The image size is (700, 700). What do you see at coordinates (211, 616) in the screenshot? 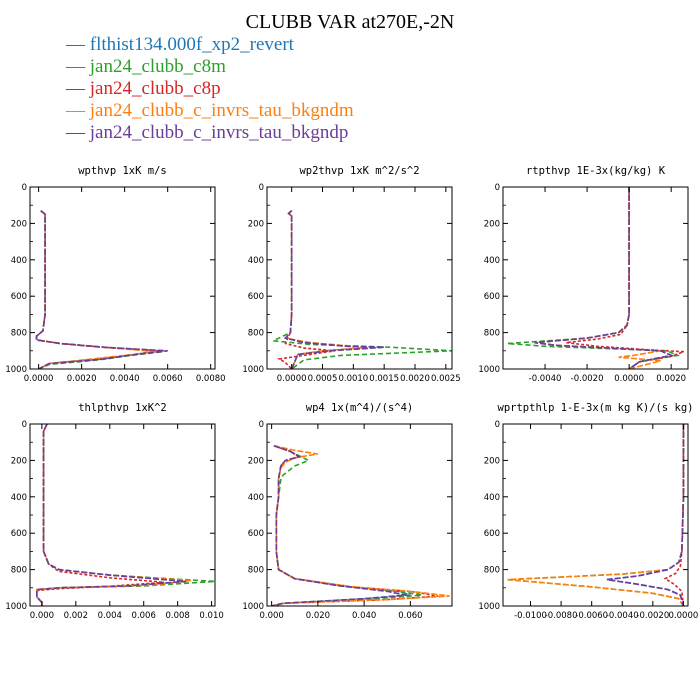
I see `x-tick-label: 0.010` at bounding box center [211, 616].